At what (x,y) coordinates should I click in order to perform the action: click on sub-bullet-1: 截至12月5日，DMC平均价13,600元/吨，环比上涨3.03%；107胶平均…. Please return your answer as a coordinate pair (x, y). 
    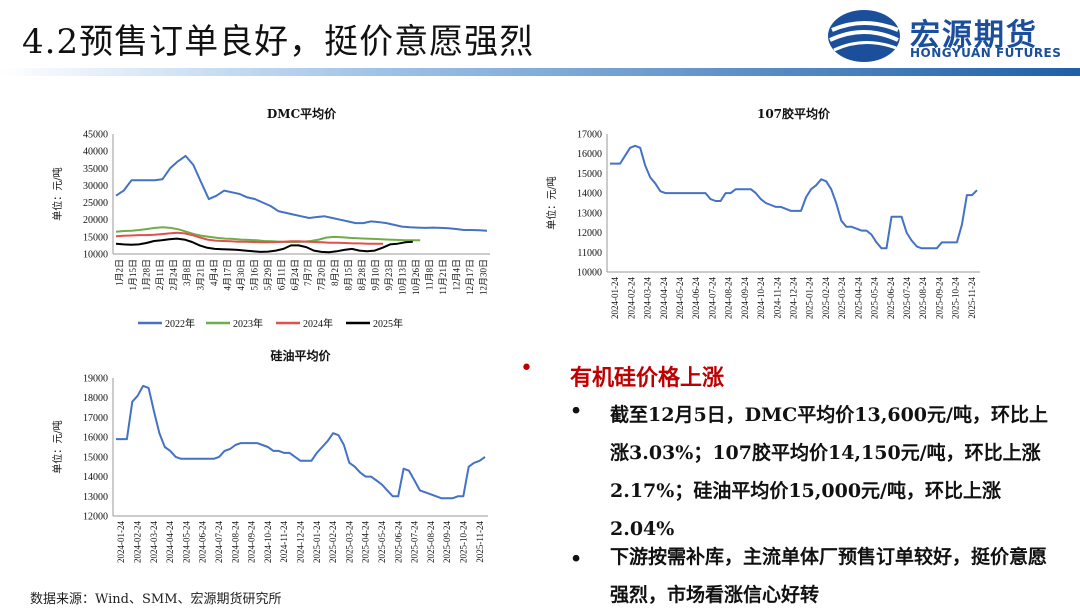
    Looking at the image, I should click on (829, 472).